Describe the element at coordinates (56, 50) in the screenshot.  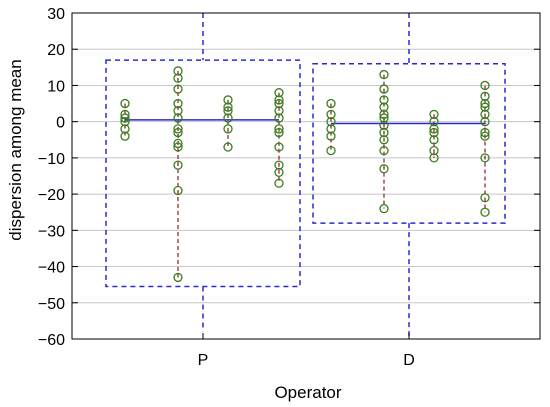
I see `y-tick-label: 20` at that location.